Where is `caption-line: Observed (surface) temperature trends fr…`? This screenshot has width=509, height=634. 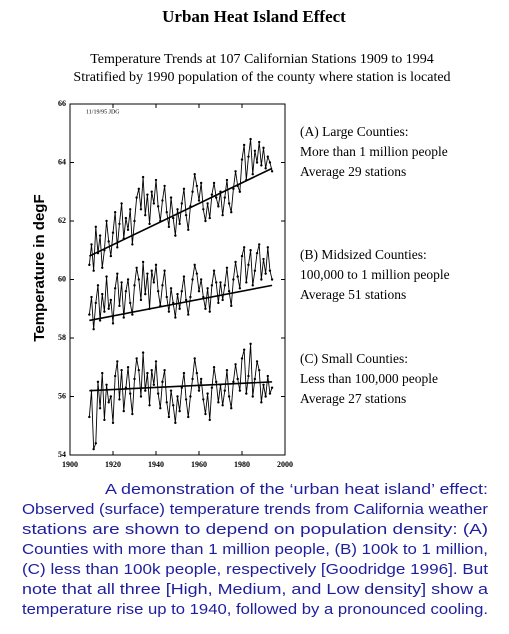
caption-line: Observed (surface) temperature trends fr… is located at coordinates (255, 510).